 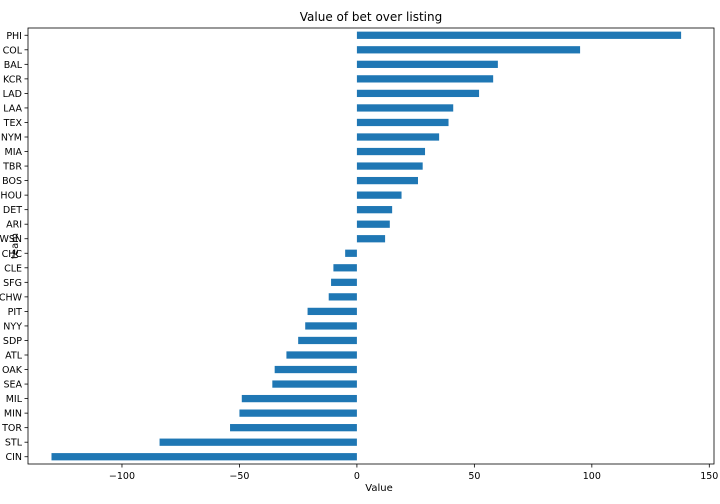 What do you see at coordinates (373, 224) in the screenshot?
I see `bar-ari` at bounding box center [373, 224].